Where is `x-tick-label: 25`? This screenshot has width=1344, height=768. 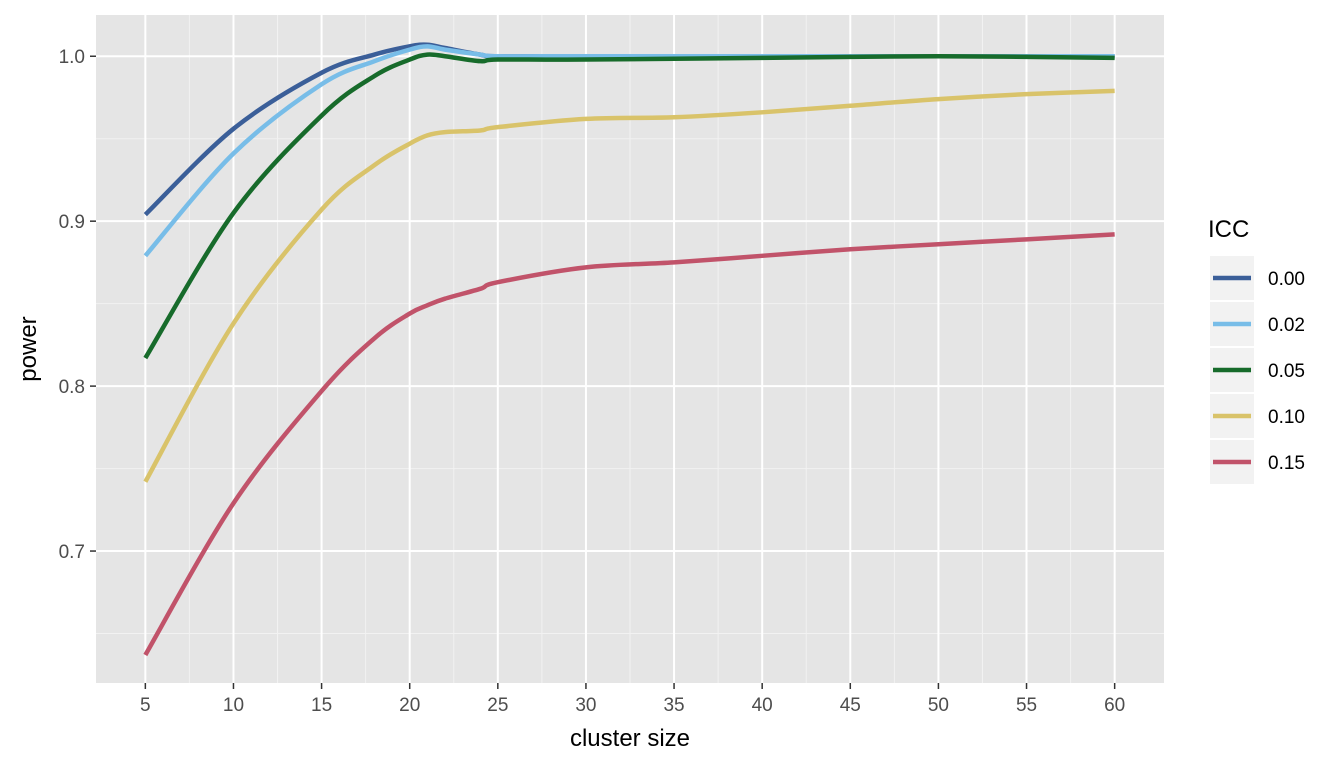 x-tick-label: 25 is located at coordinates (497, 705).